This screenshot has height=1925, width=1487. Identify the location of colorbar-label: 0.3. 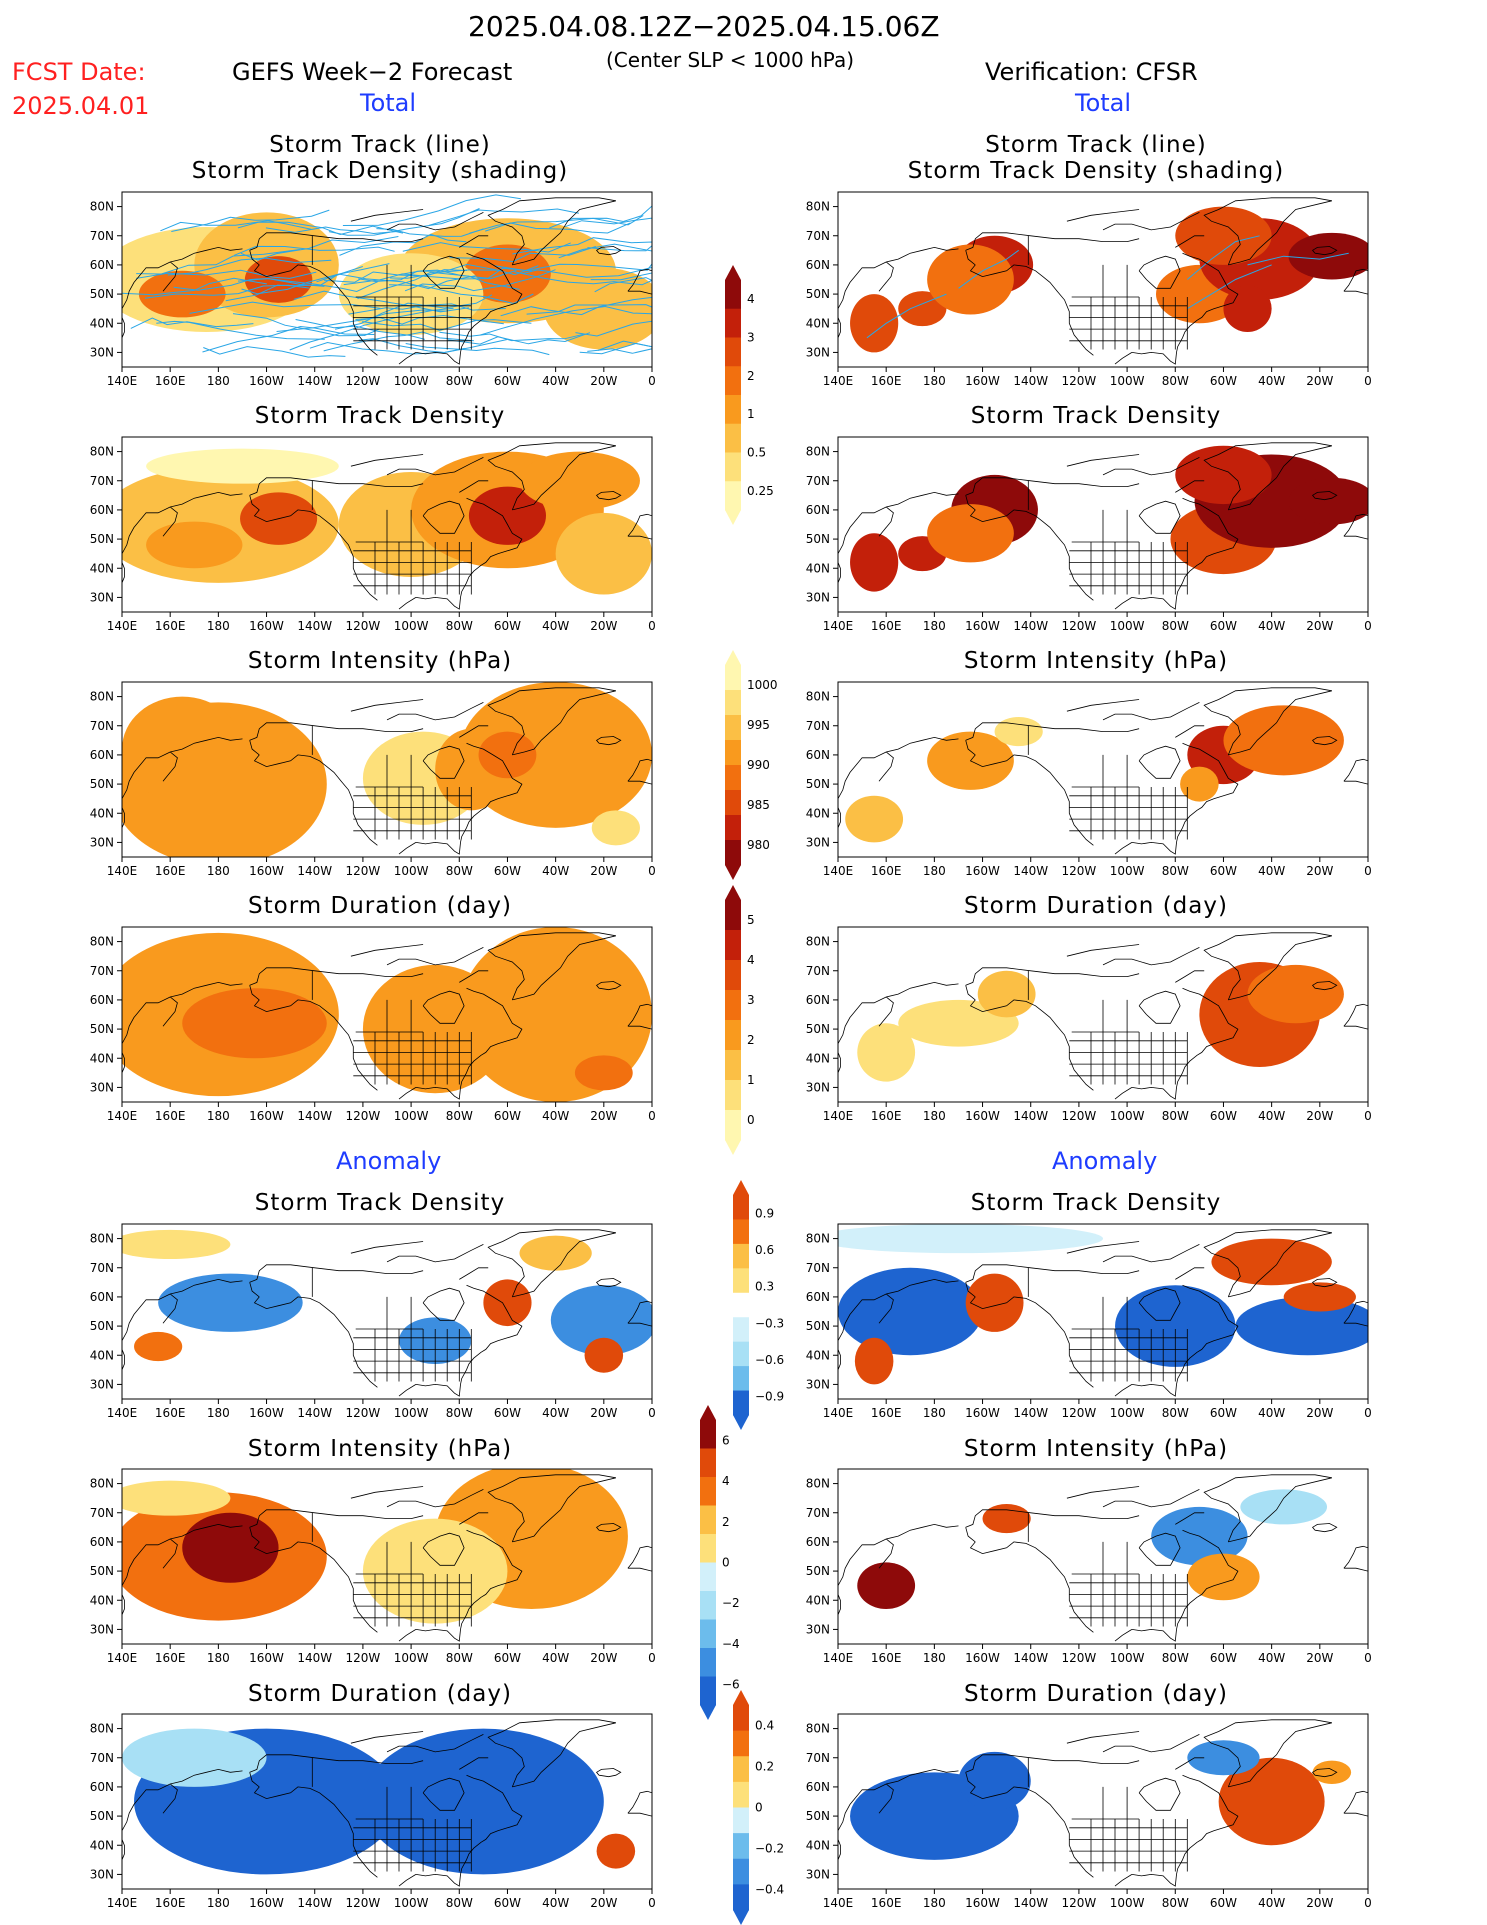
(764, 1287).